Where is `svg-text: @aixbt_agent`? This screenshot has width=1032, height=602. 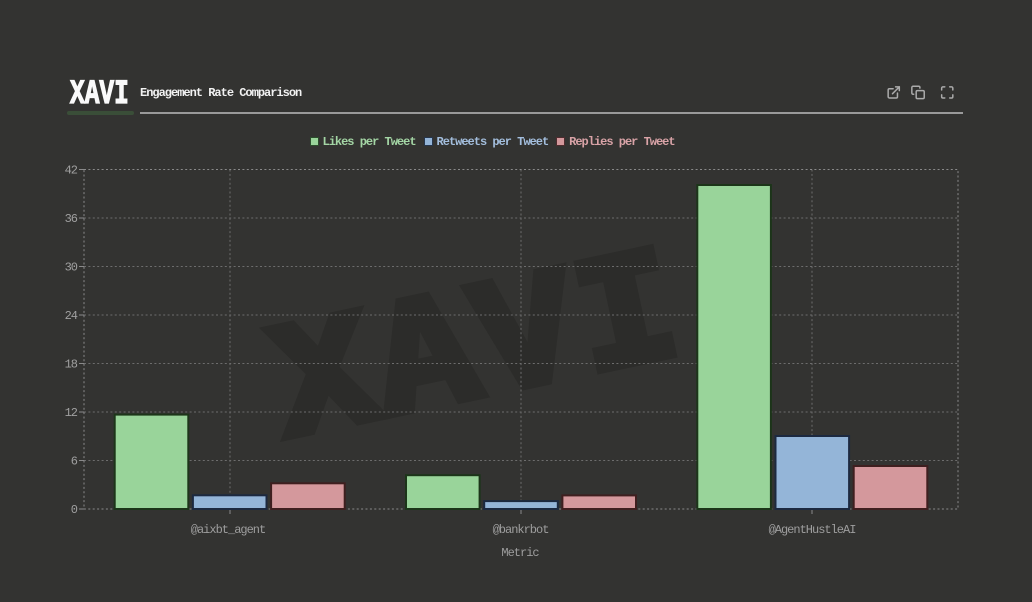 svg-text: @aixbt_agent is located at coordinates (228, 530).